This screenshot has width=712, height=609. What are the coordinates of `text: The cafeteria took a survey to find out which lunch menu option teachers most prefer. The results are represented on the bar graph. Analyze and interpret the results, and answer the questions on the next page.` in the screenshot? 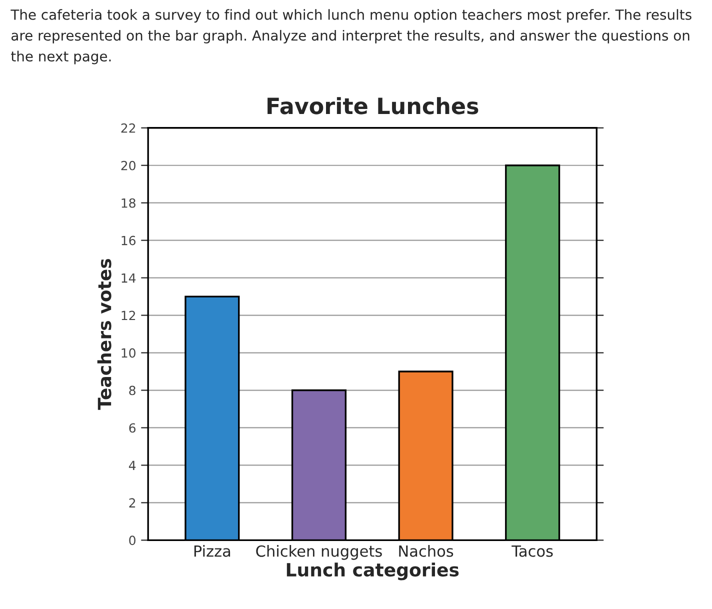 It's located at (351, 36).